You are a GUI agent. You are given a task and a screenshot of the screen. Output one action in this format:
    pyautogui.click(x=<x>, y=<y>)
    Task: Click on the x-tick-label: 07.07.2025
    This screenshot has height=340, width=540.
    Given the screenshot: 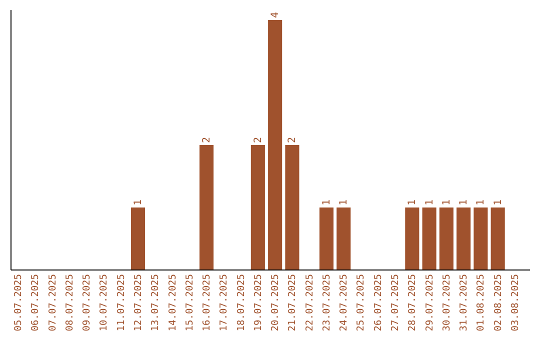 What is the action you would take?
    pyautogui.click(x=52, y=303)
    